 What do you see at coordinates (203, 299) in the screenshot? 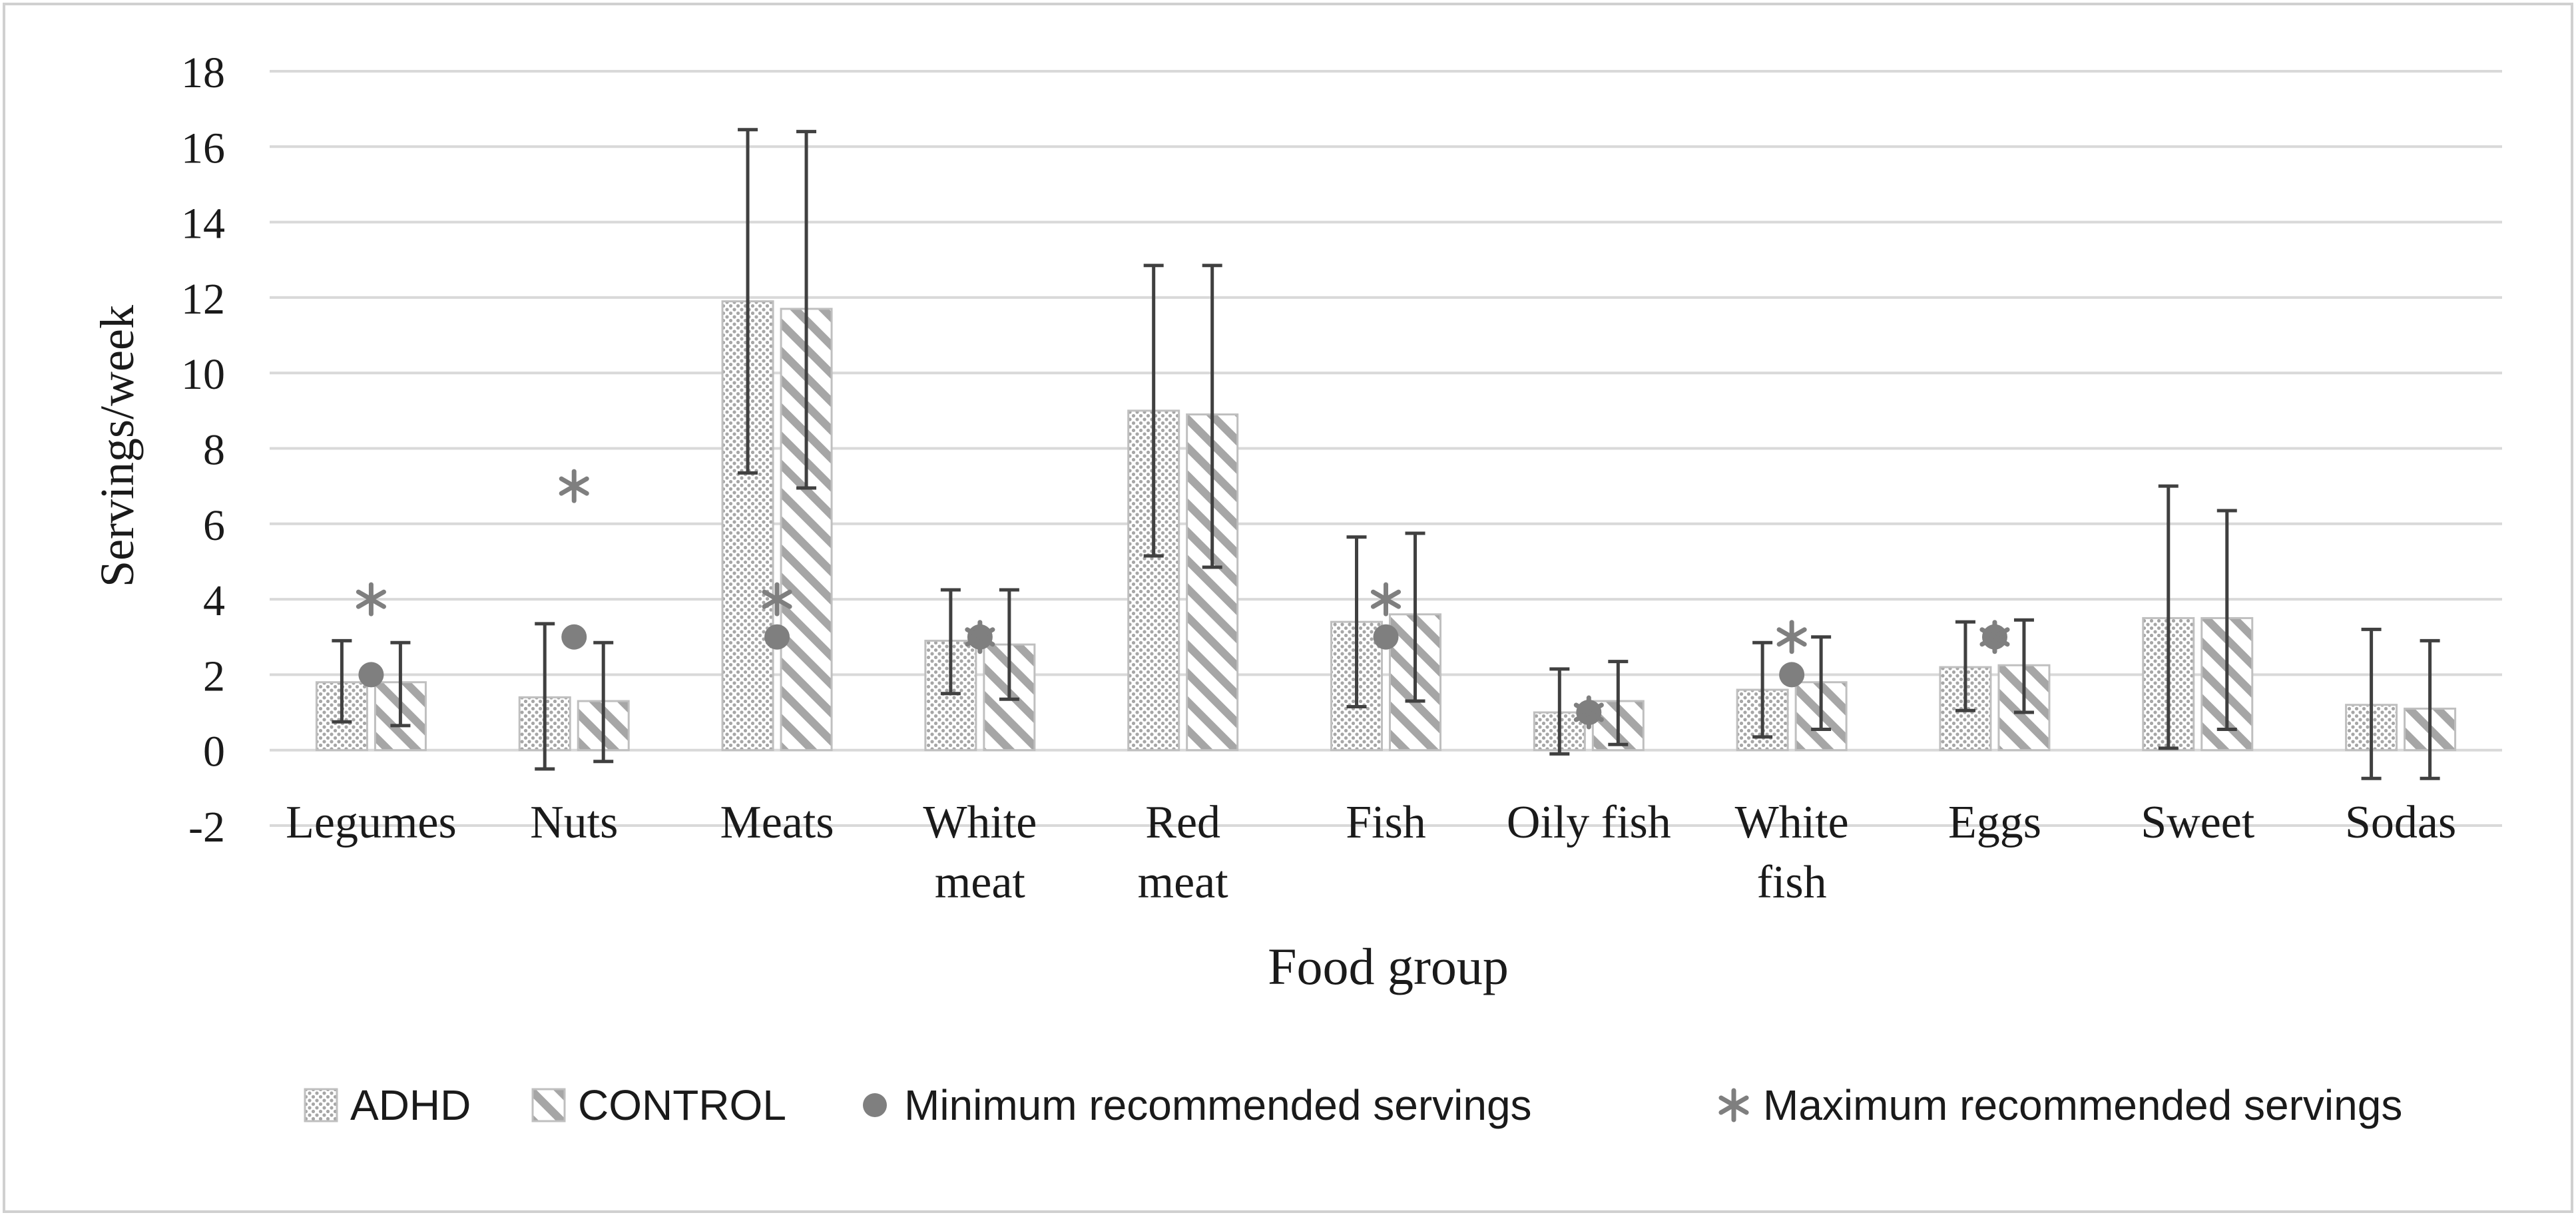
I see `y-tick-label: 12` at bounding box center [203, 299].